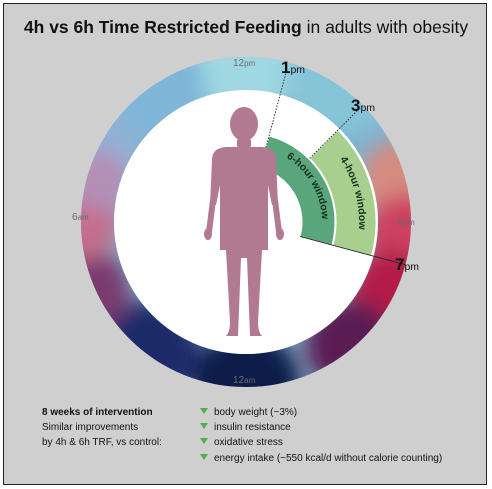 Image resolution: width=492 pixels, height=489 pixels. What do you see at coordinates (102, 443) in the screenshot?
I see `intervention-line-2: by 4h & 6h TRF, vs control:` at bounding box center [102, 443].